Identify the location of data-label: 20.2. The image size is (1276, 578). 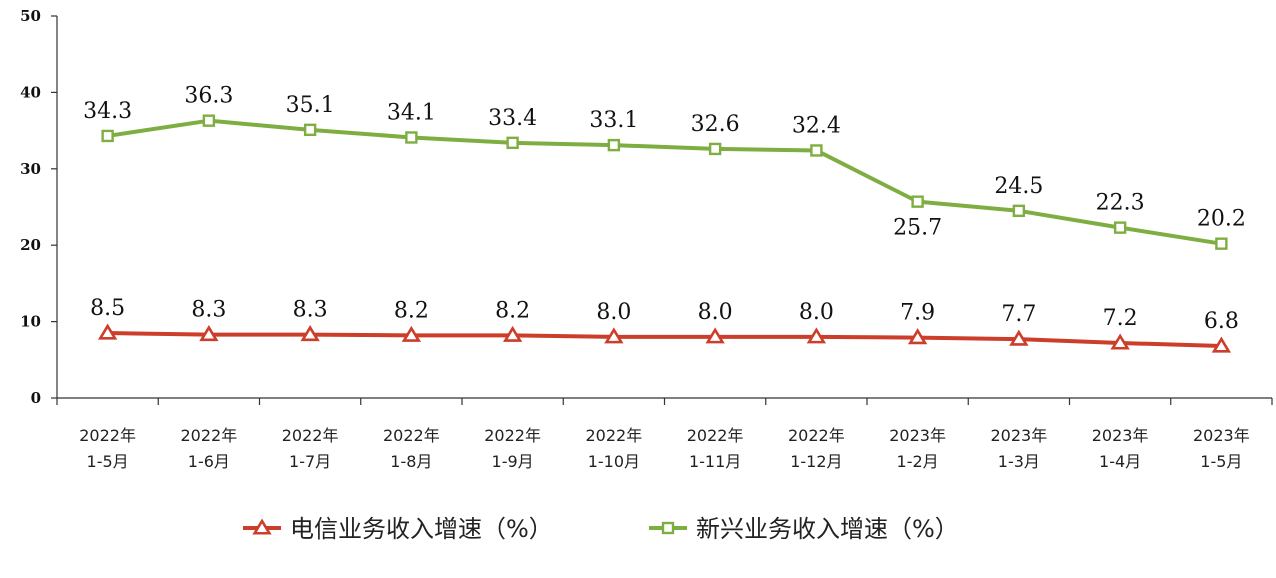
(1221, 219).